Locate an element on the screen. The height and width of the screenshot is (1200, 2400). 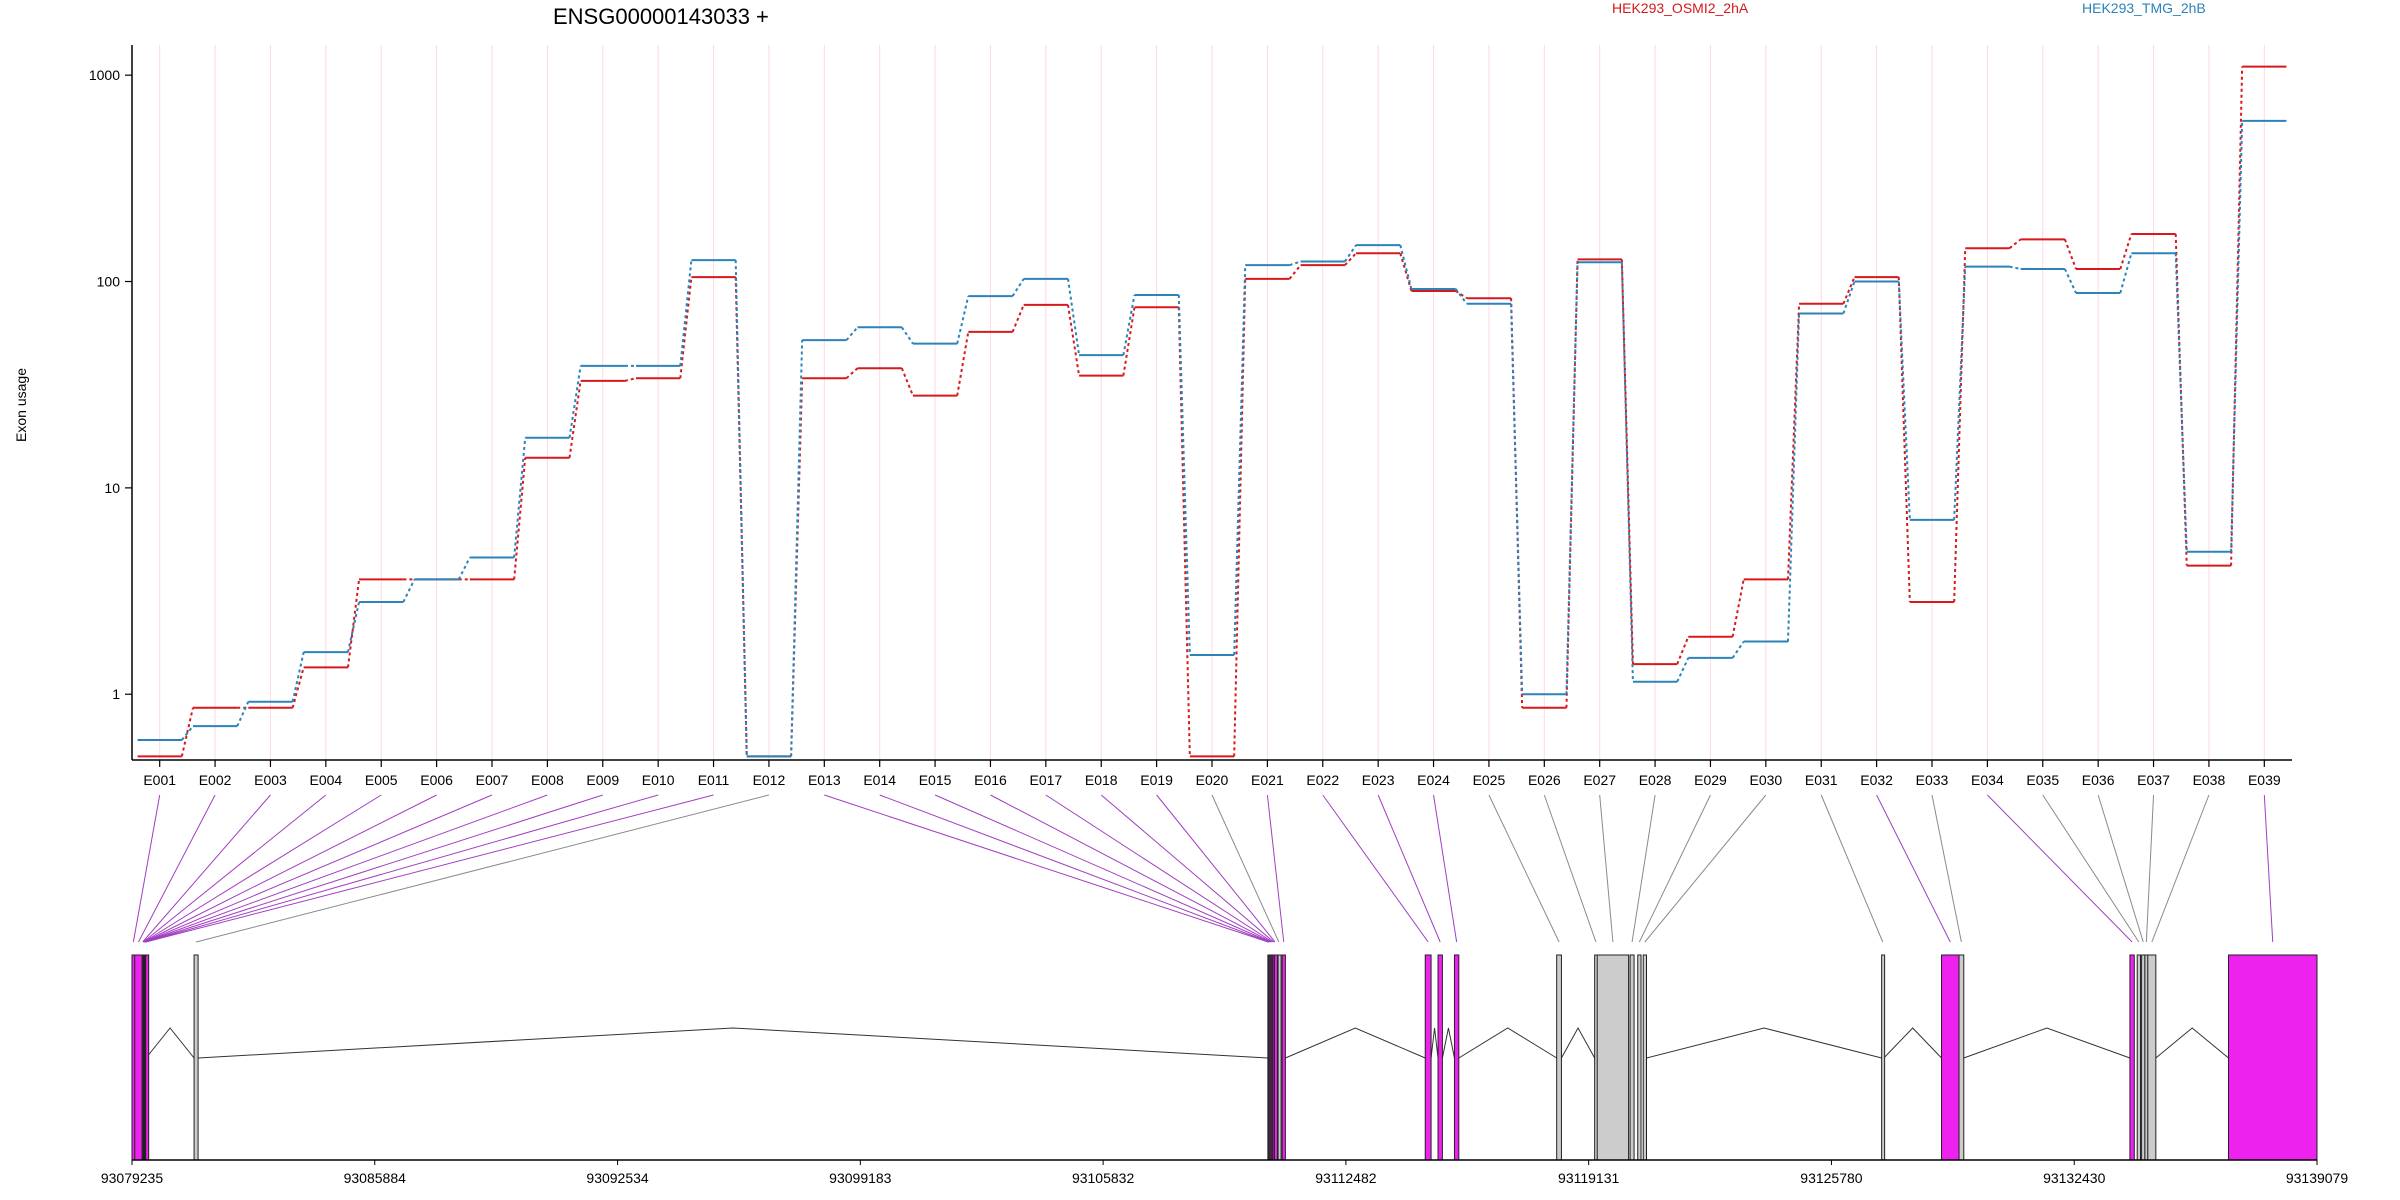
y-tick-label: 100 is located at coordinates (109, 282).